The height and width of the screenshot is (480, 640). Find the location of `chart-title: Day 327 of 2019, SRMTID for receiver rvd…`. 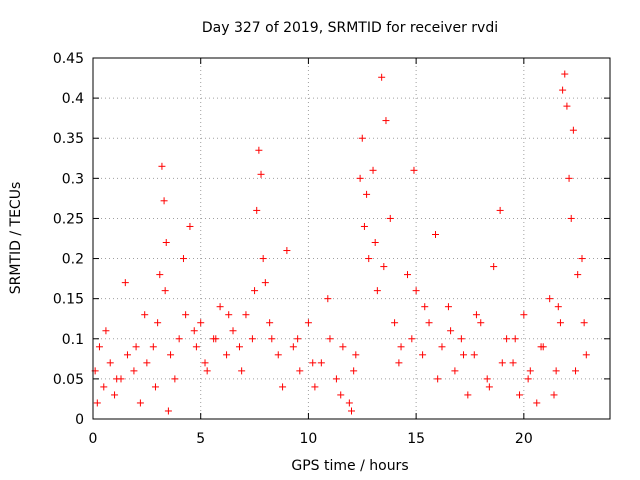

chart-title: Day 327 of 2019, SRMTID for receiver rvd… is located at coordinates (350, 28).